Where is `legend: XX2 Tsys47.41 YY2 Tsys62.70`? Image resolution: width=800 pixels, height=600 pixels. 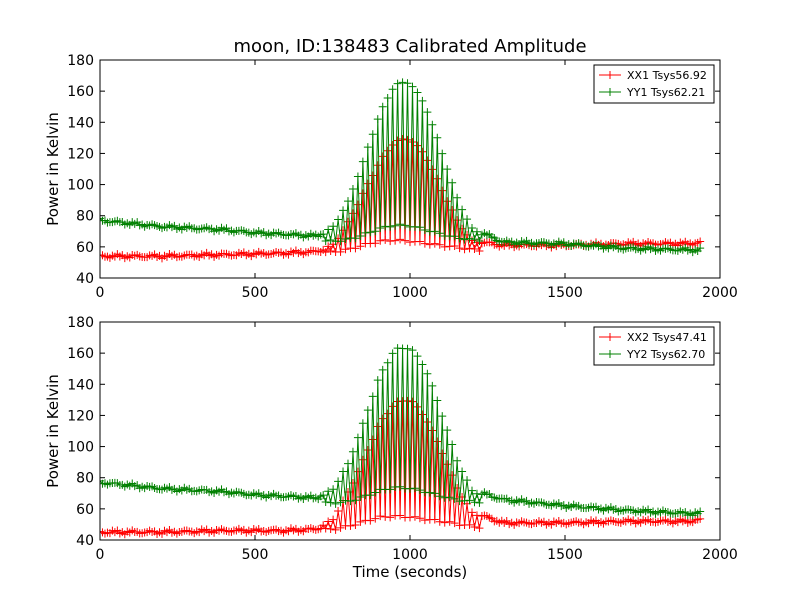
legend: XX2 Tsys47.41 YY2 Tsys62.70 is located at coordinates (654, 346).